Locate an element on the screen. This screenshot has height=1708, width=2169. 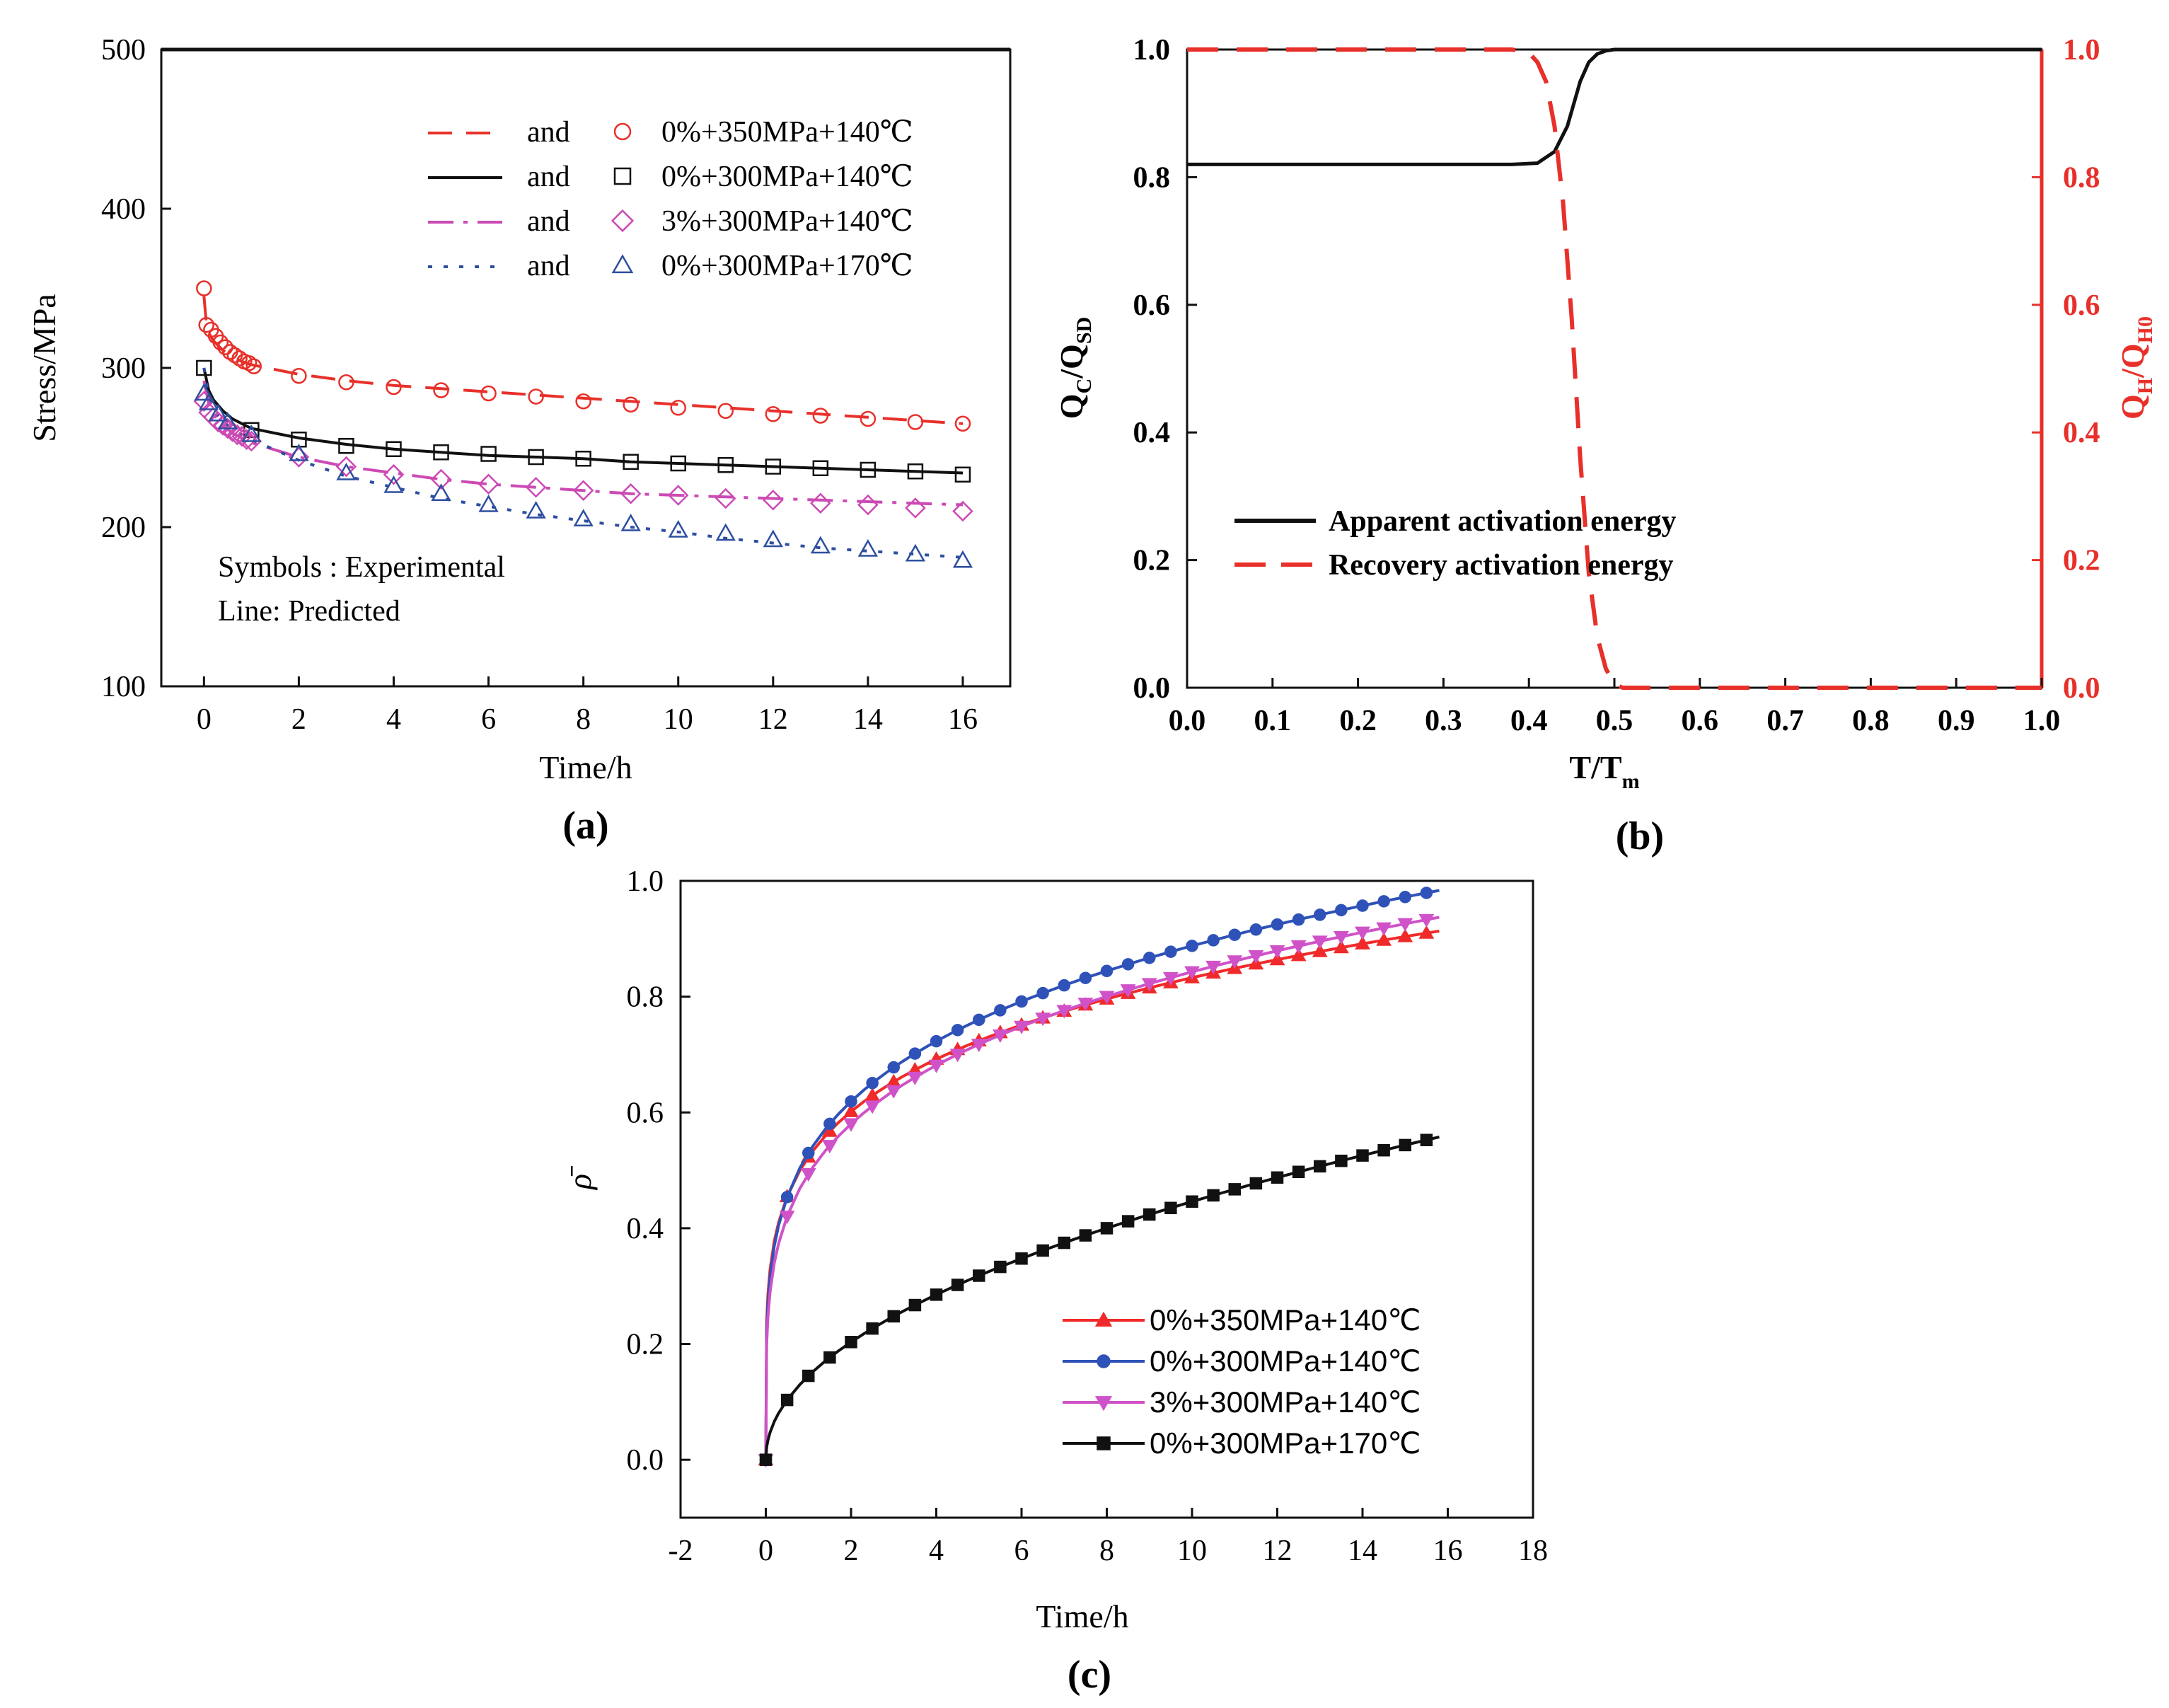
panel-b-y-tick-label-left: 0.4 is located at coordinates (1152, 433).